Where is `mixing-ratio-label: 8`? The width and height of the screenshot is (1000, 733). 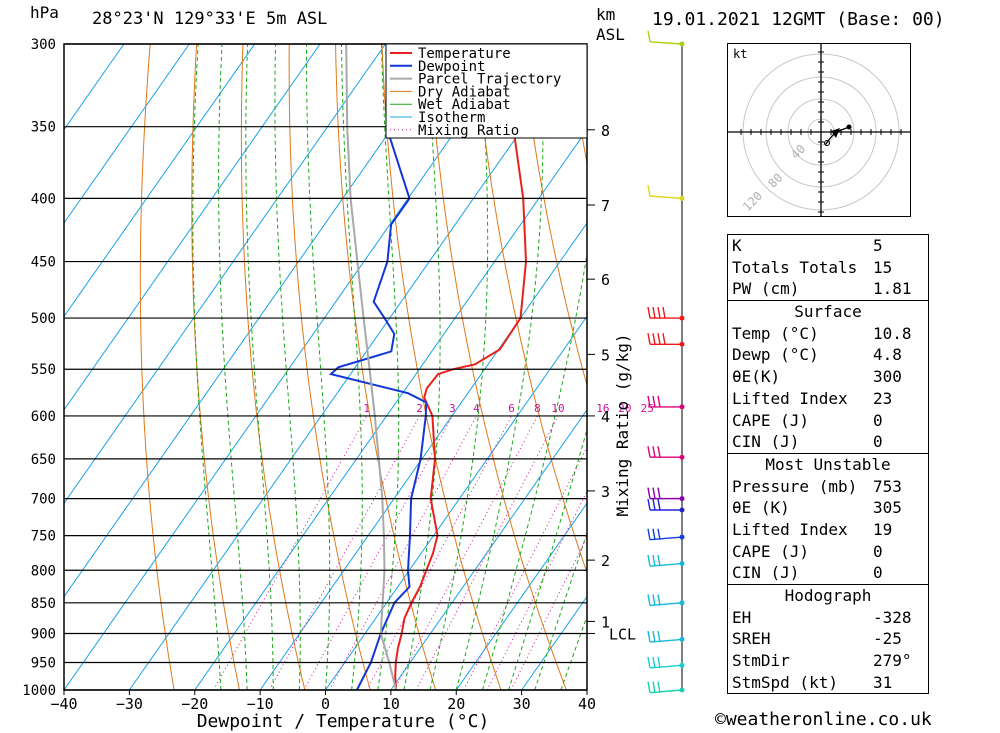
mixing-ratio-label: 8 is located at coordinates (537, 408).